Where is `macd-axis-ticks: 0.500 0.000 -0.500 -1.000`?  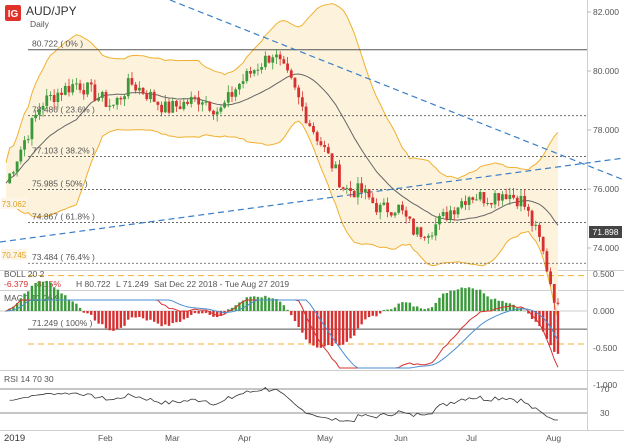
macd-axis-ticks: 0.500 0.000 -0.500 -1.000 is located at coordinates (605, 329).